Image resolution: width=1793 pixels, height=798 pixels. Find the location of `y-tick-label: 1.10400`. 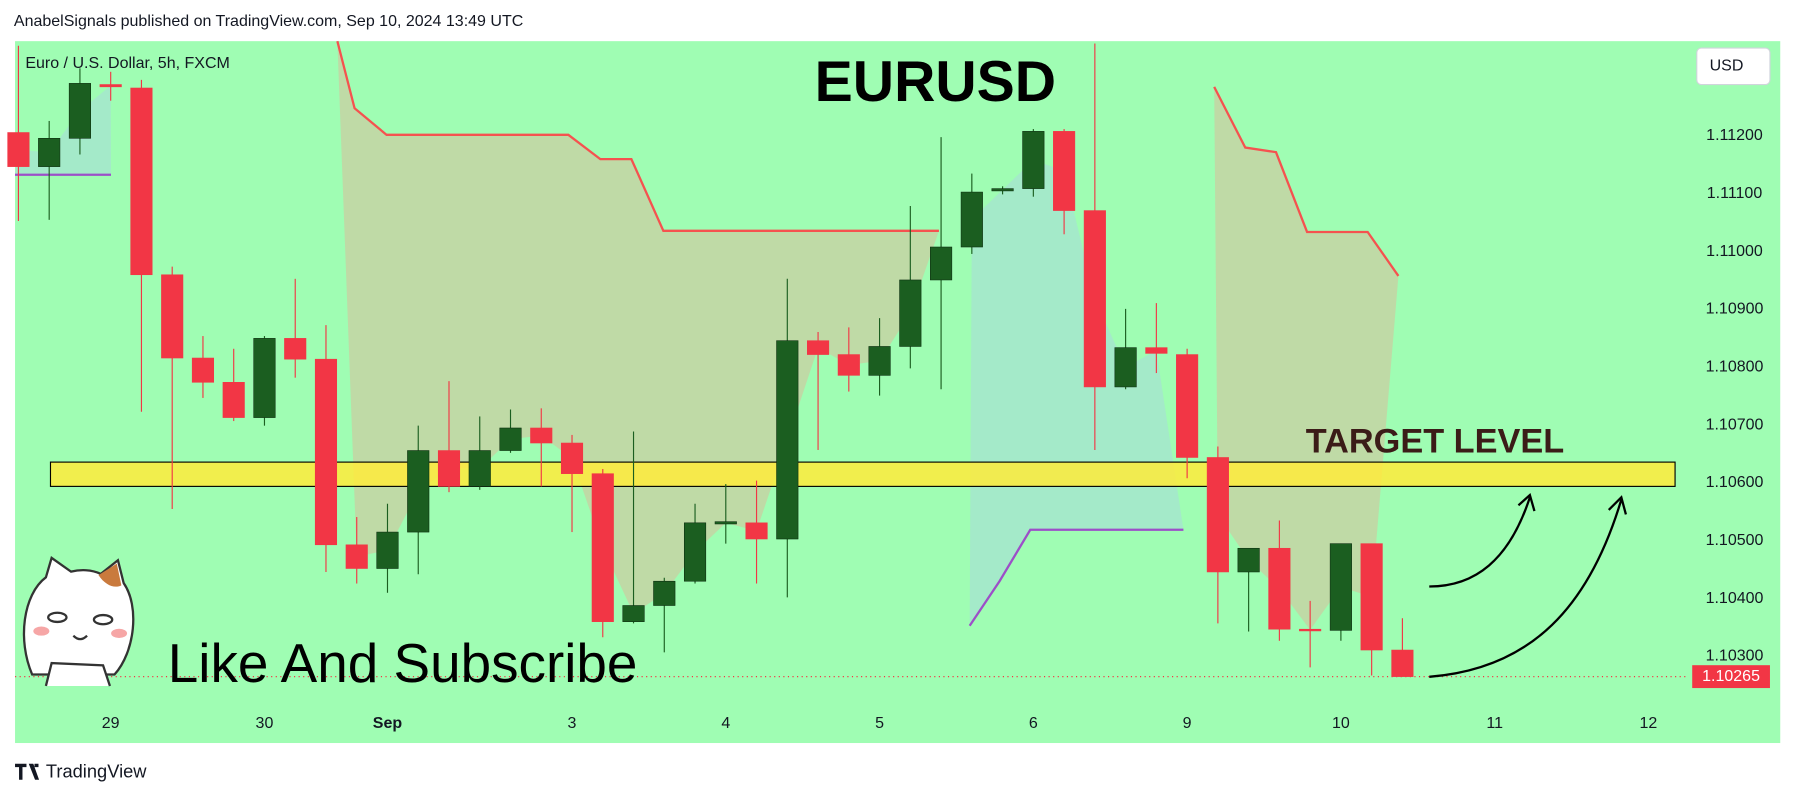

y-tick-label: 1.10400 is located at coordinates (1735, 598).